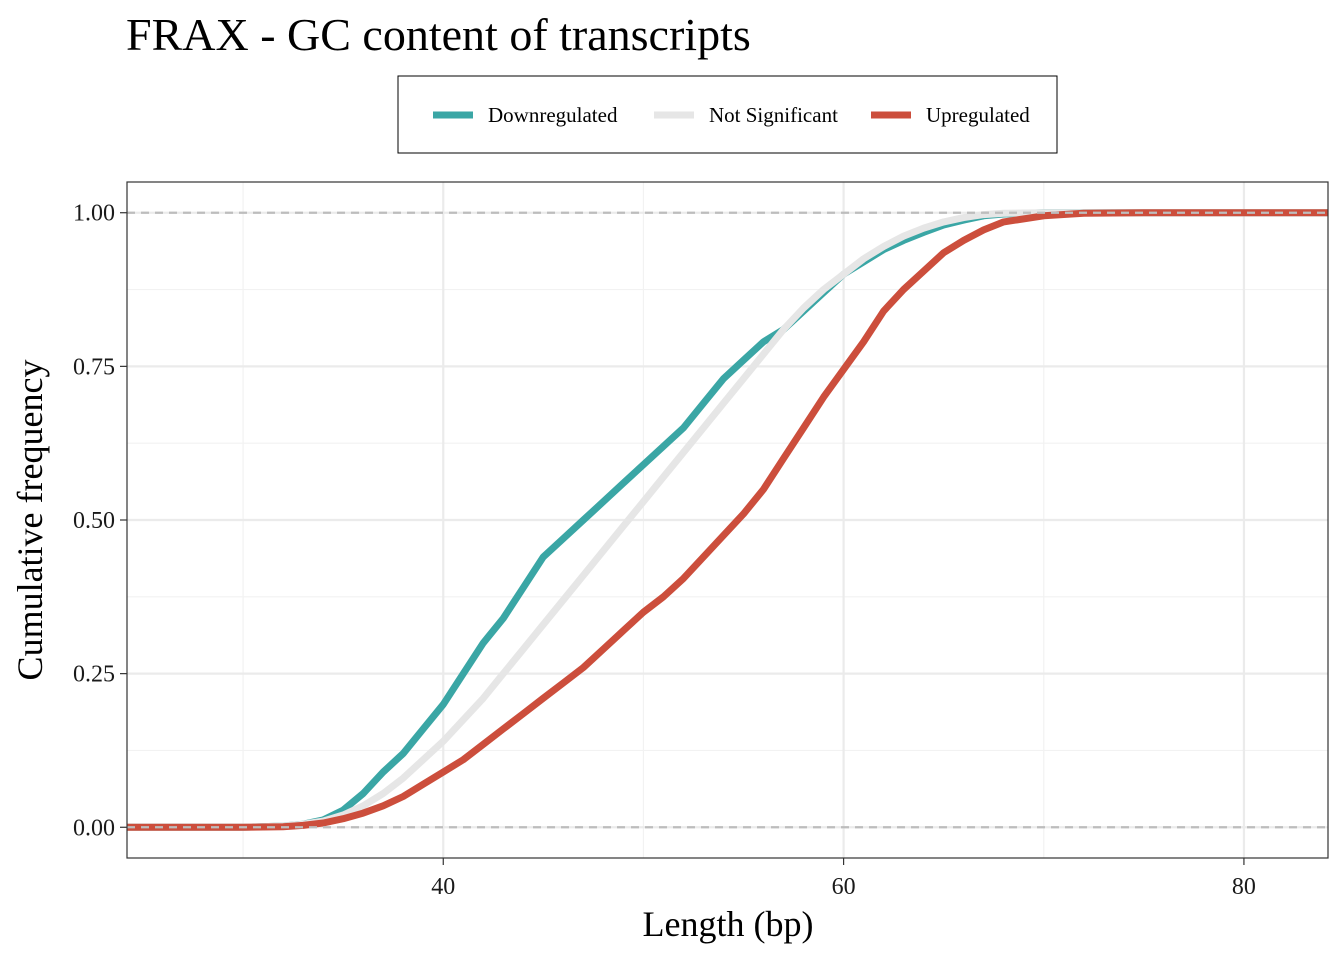  I want to click on x-axis-title: Length (bp), so click(728, 924).